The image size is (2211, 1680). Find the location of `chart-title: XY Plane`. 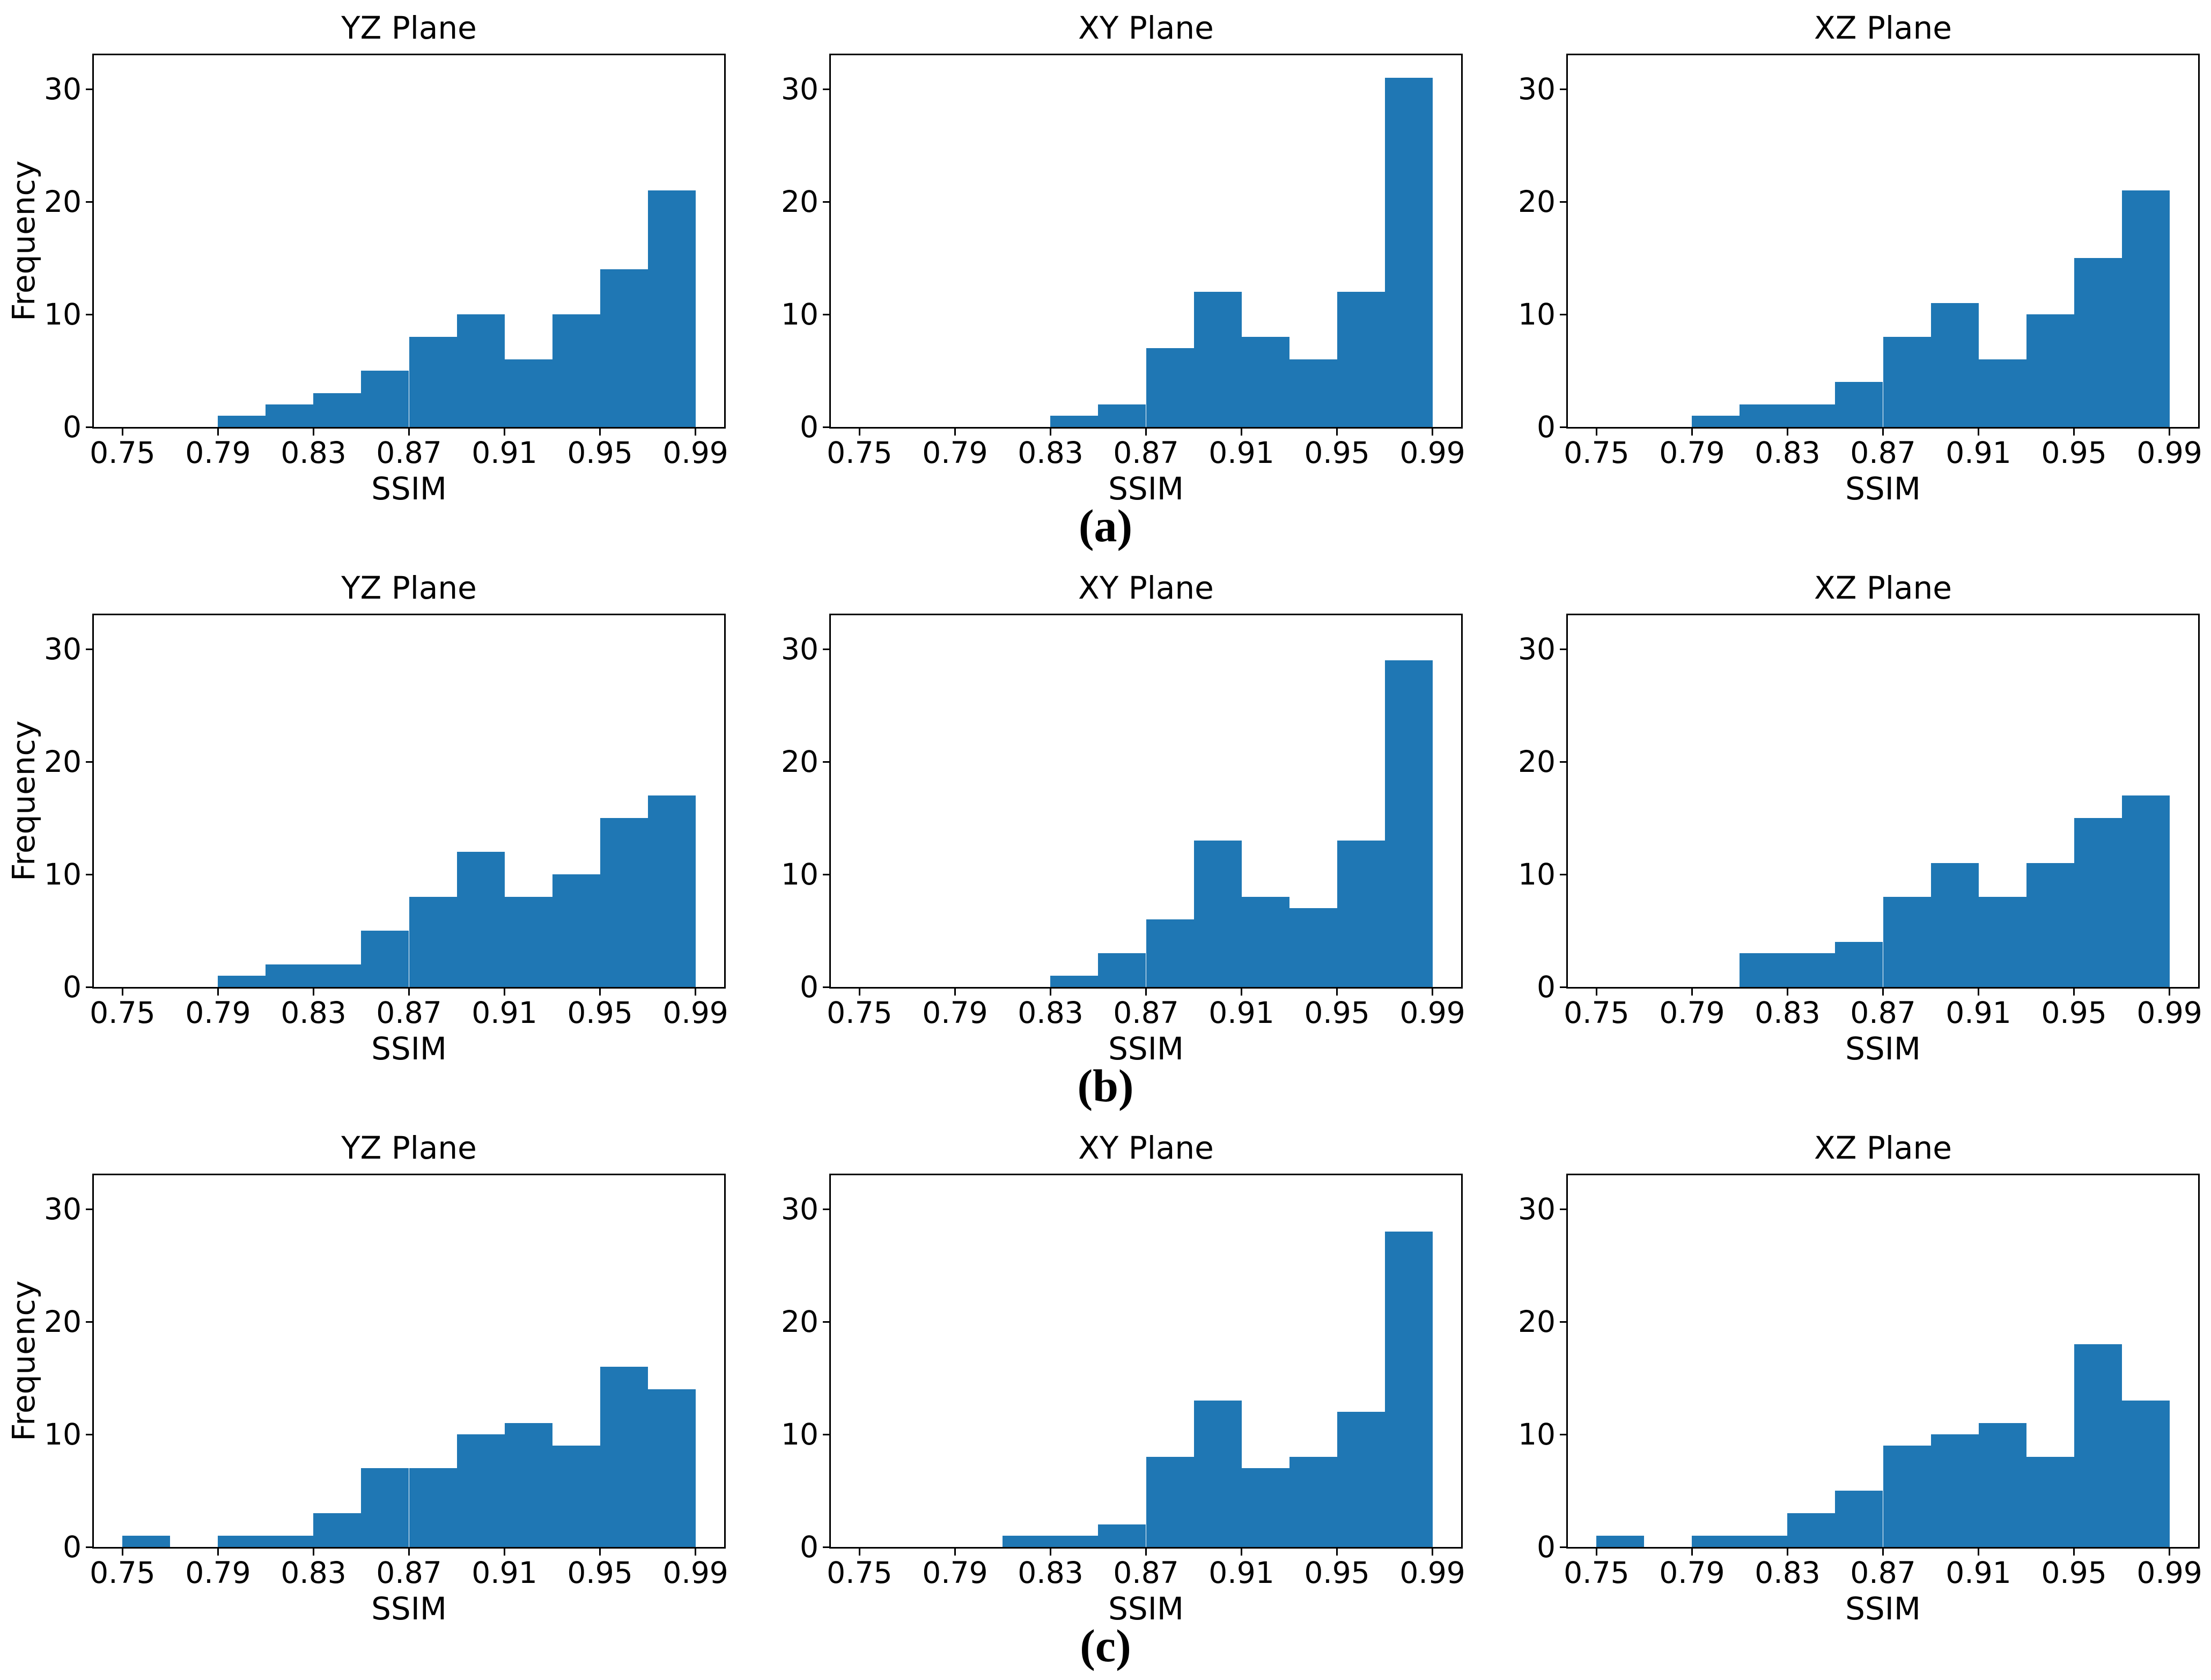

chart-title: XY Plane is located at coordinates (1146, 588).